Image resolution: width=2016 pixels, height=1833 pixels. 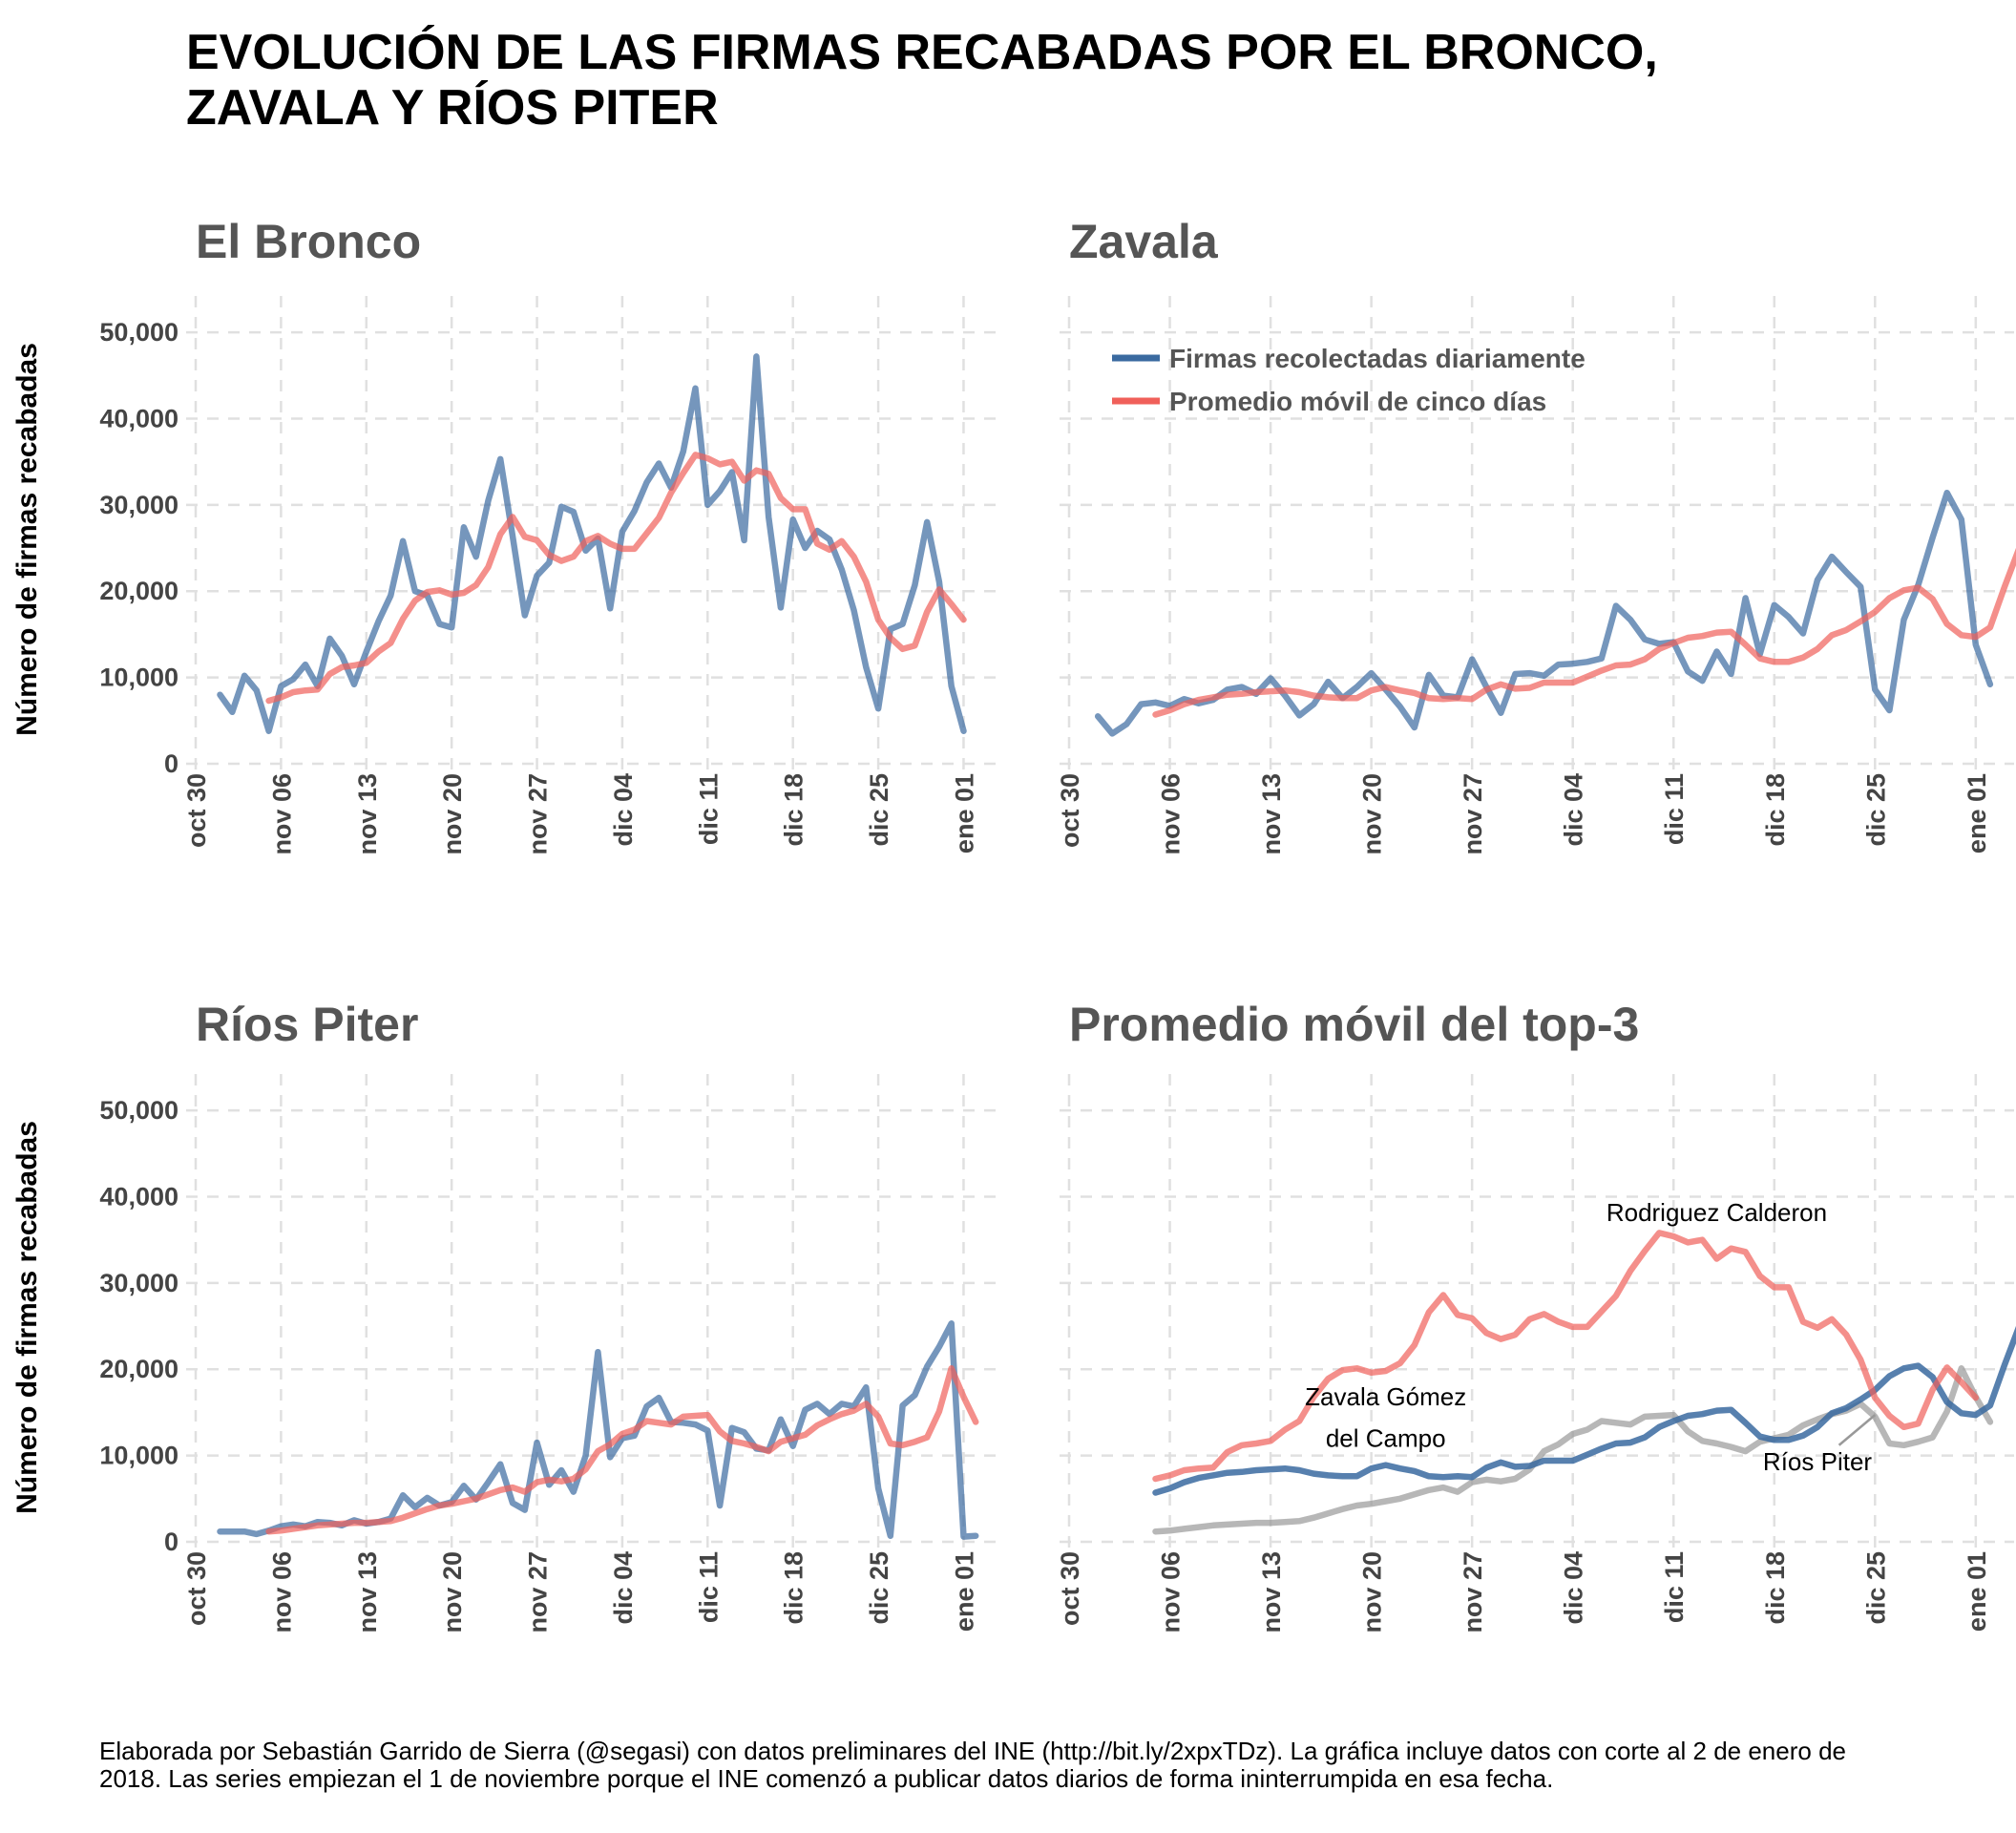 I want to click on annotation-zavala-line1: Zavala Gómez, so click(x=1386, y=1396).